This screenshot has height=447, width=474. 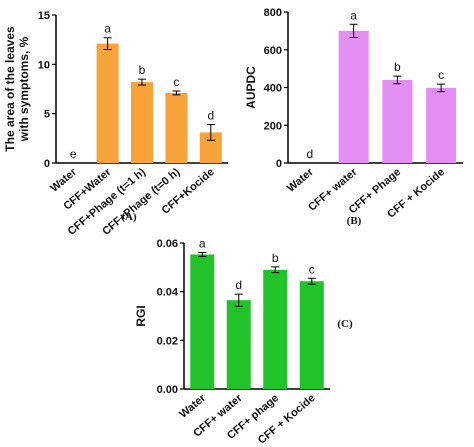 I want to click on y-tick-label: 600, so click(x=273, y=51).